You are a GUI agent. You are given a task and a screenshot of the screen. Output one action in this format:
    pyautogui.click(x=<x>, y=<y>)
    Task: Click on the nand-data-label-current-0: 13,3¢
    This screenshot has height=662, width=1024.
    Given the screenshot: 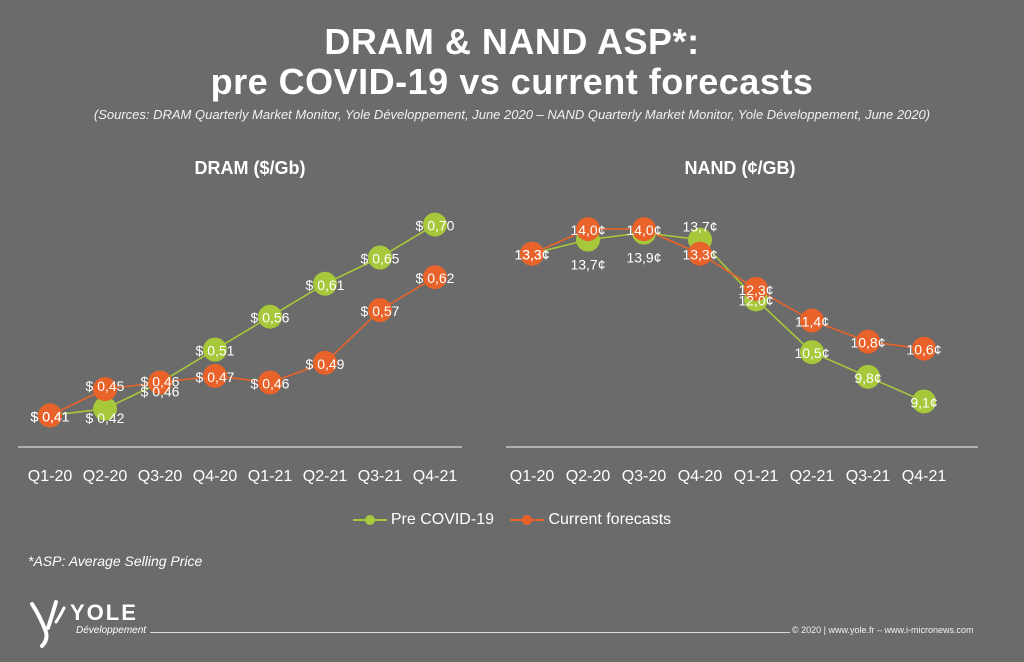 What is the action you would take?
    pyautogui.click(x=531, y=255)
    